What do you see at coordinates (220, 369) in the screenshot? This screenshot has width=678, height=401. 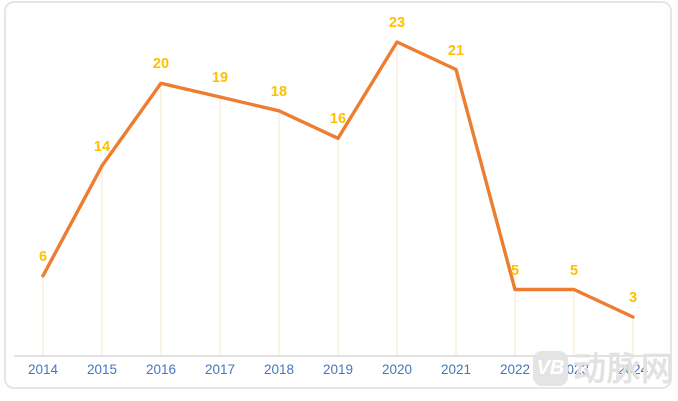 I see `x-axis-label-2017: 2017` at bounding box center [220, 369].